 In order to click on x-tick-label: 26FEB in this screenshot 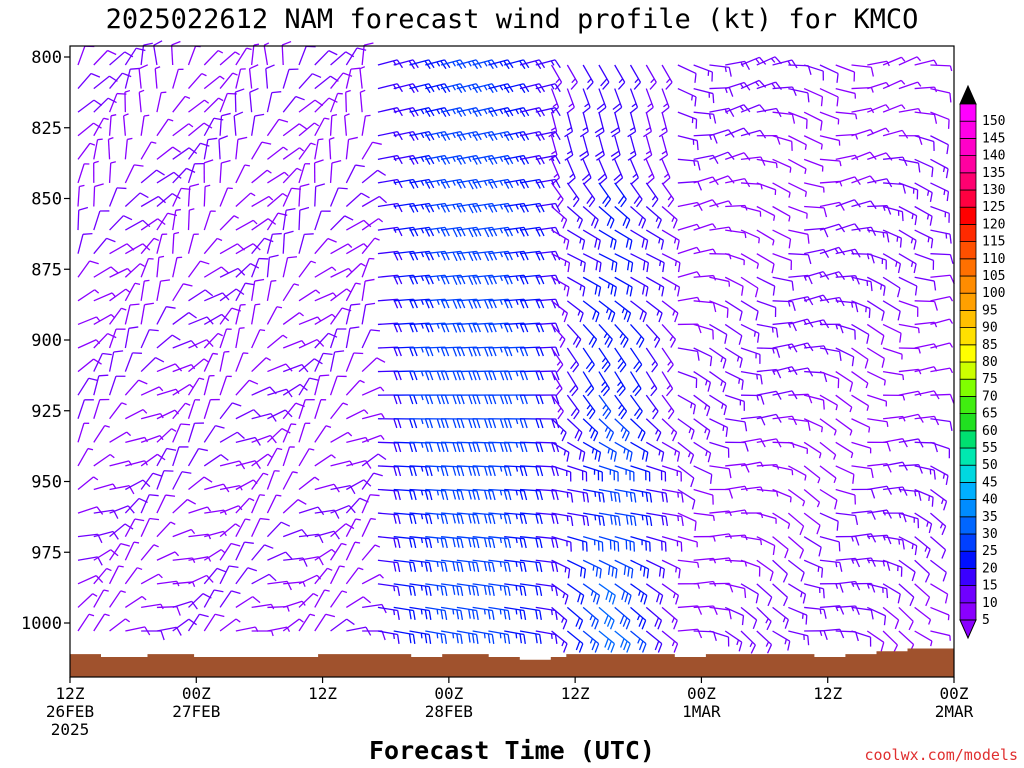, I will do `click(70, 711)`.